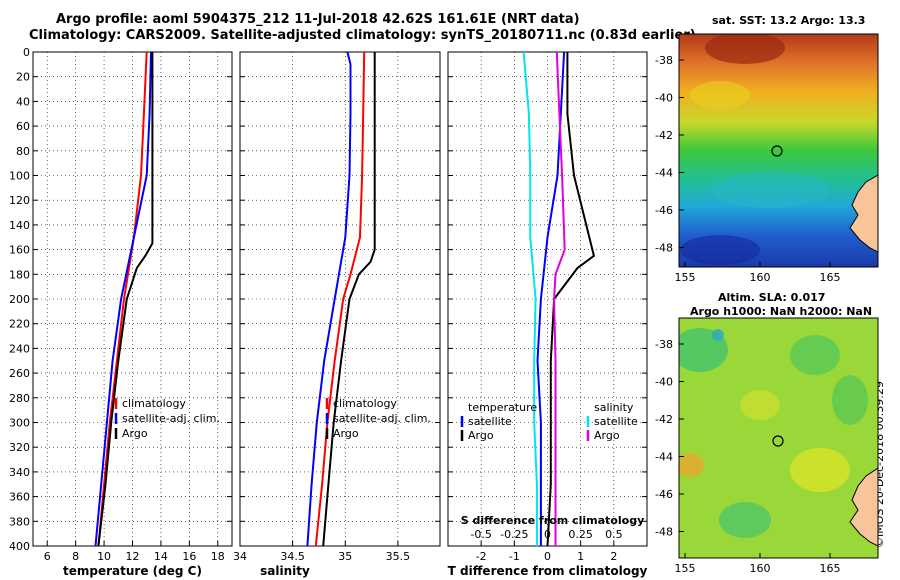 This screenshot has height=580, width=900. I want to click on x-tick-label: 35, so click(345, 556).